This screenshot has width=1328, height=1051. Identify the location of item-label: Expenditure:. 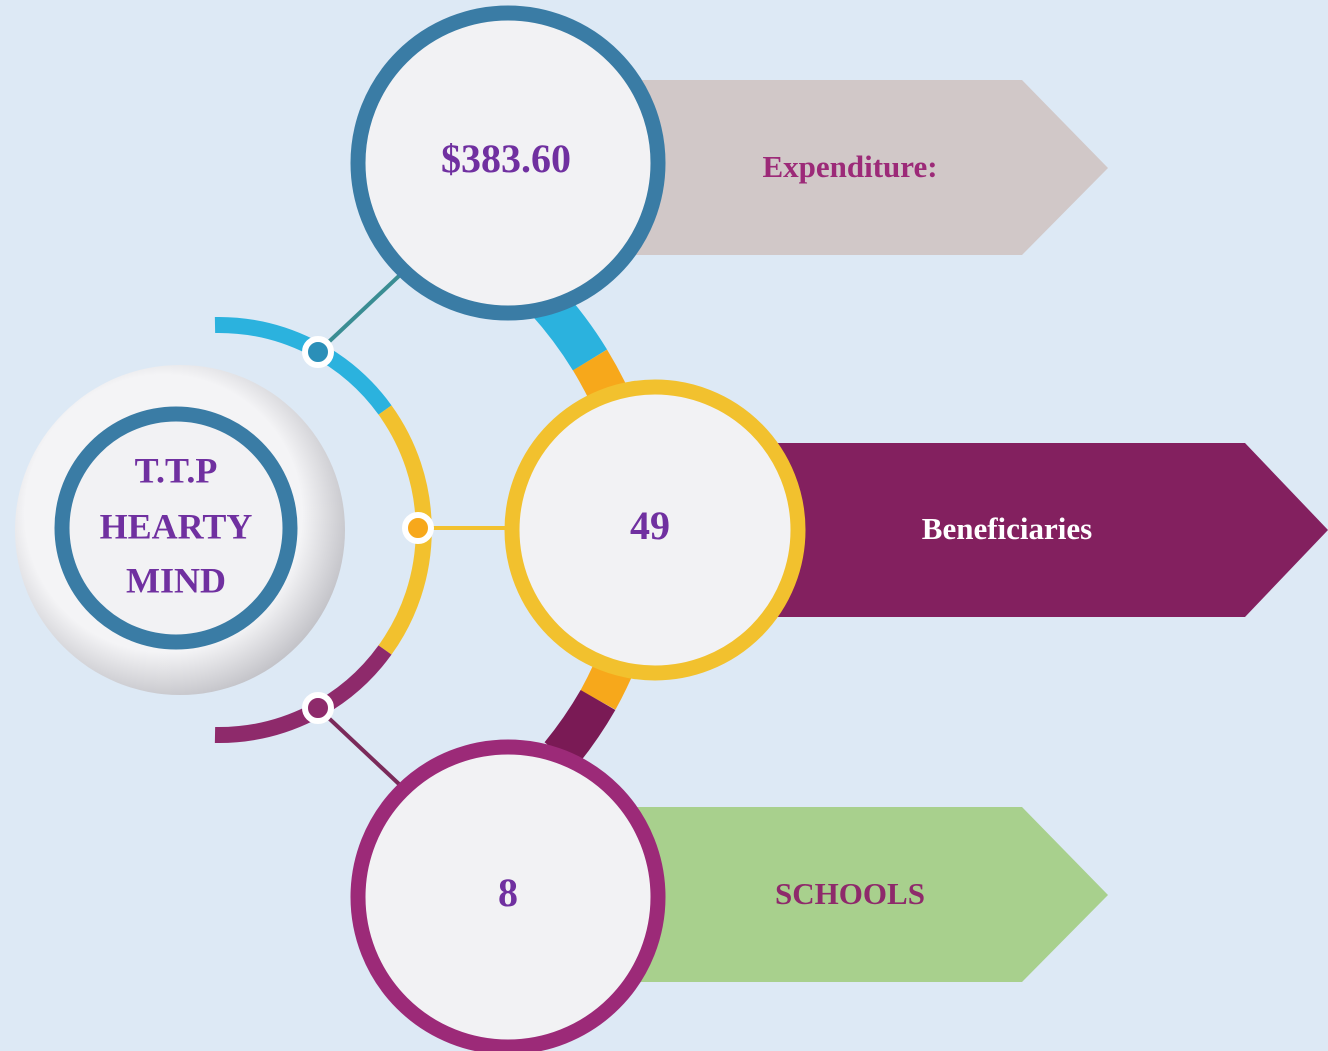
(849, 166).